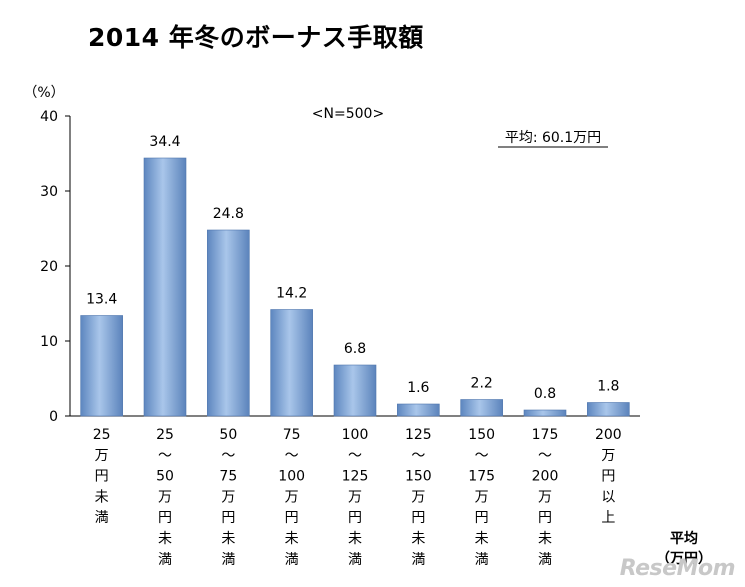 This screenshot has width=745, height=587. I want to click on y-tick-label: 10, so click(49, 342).